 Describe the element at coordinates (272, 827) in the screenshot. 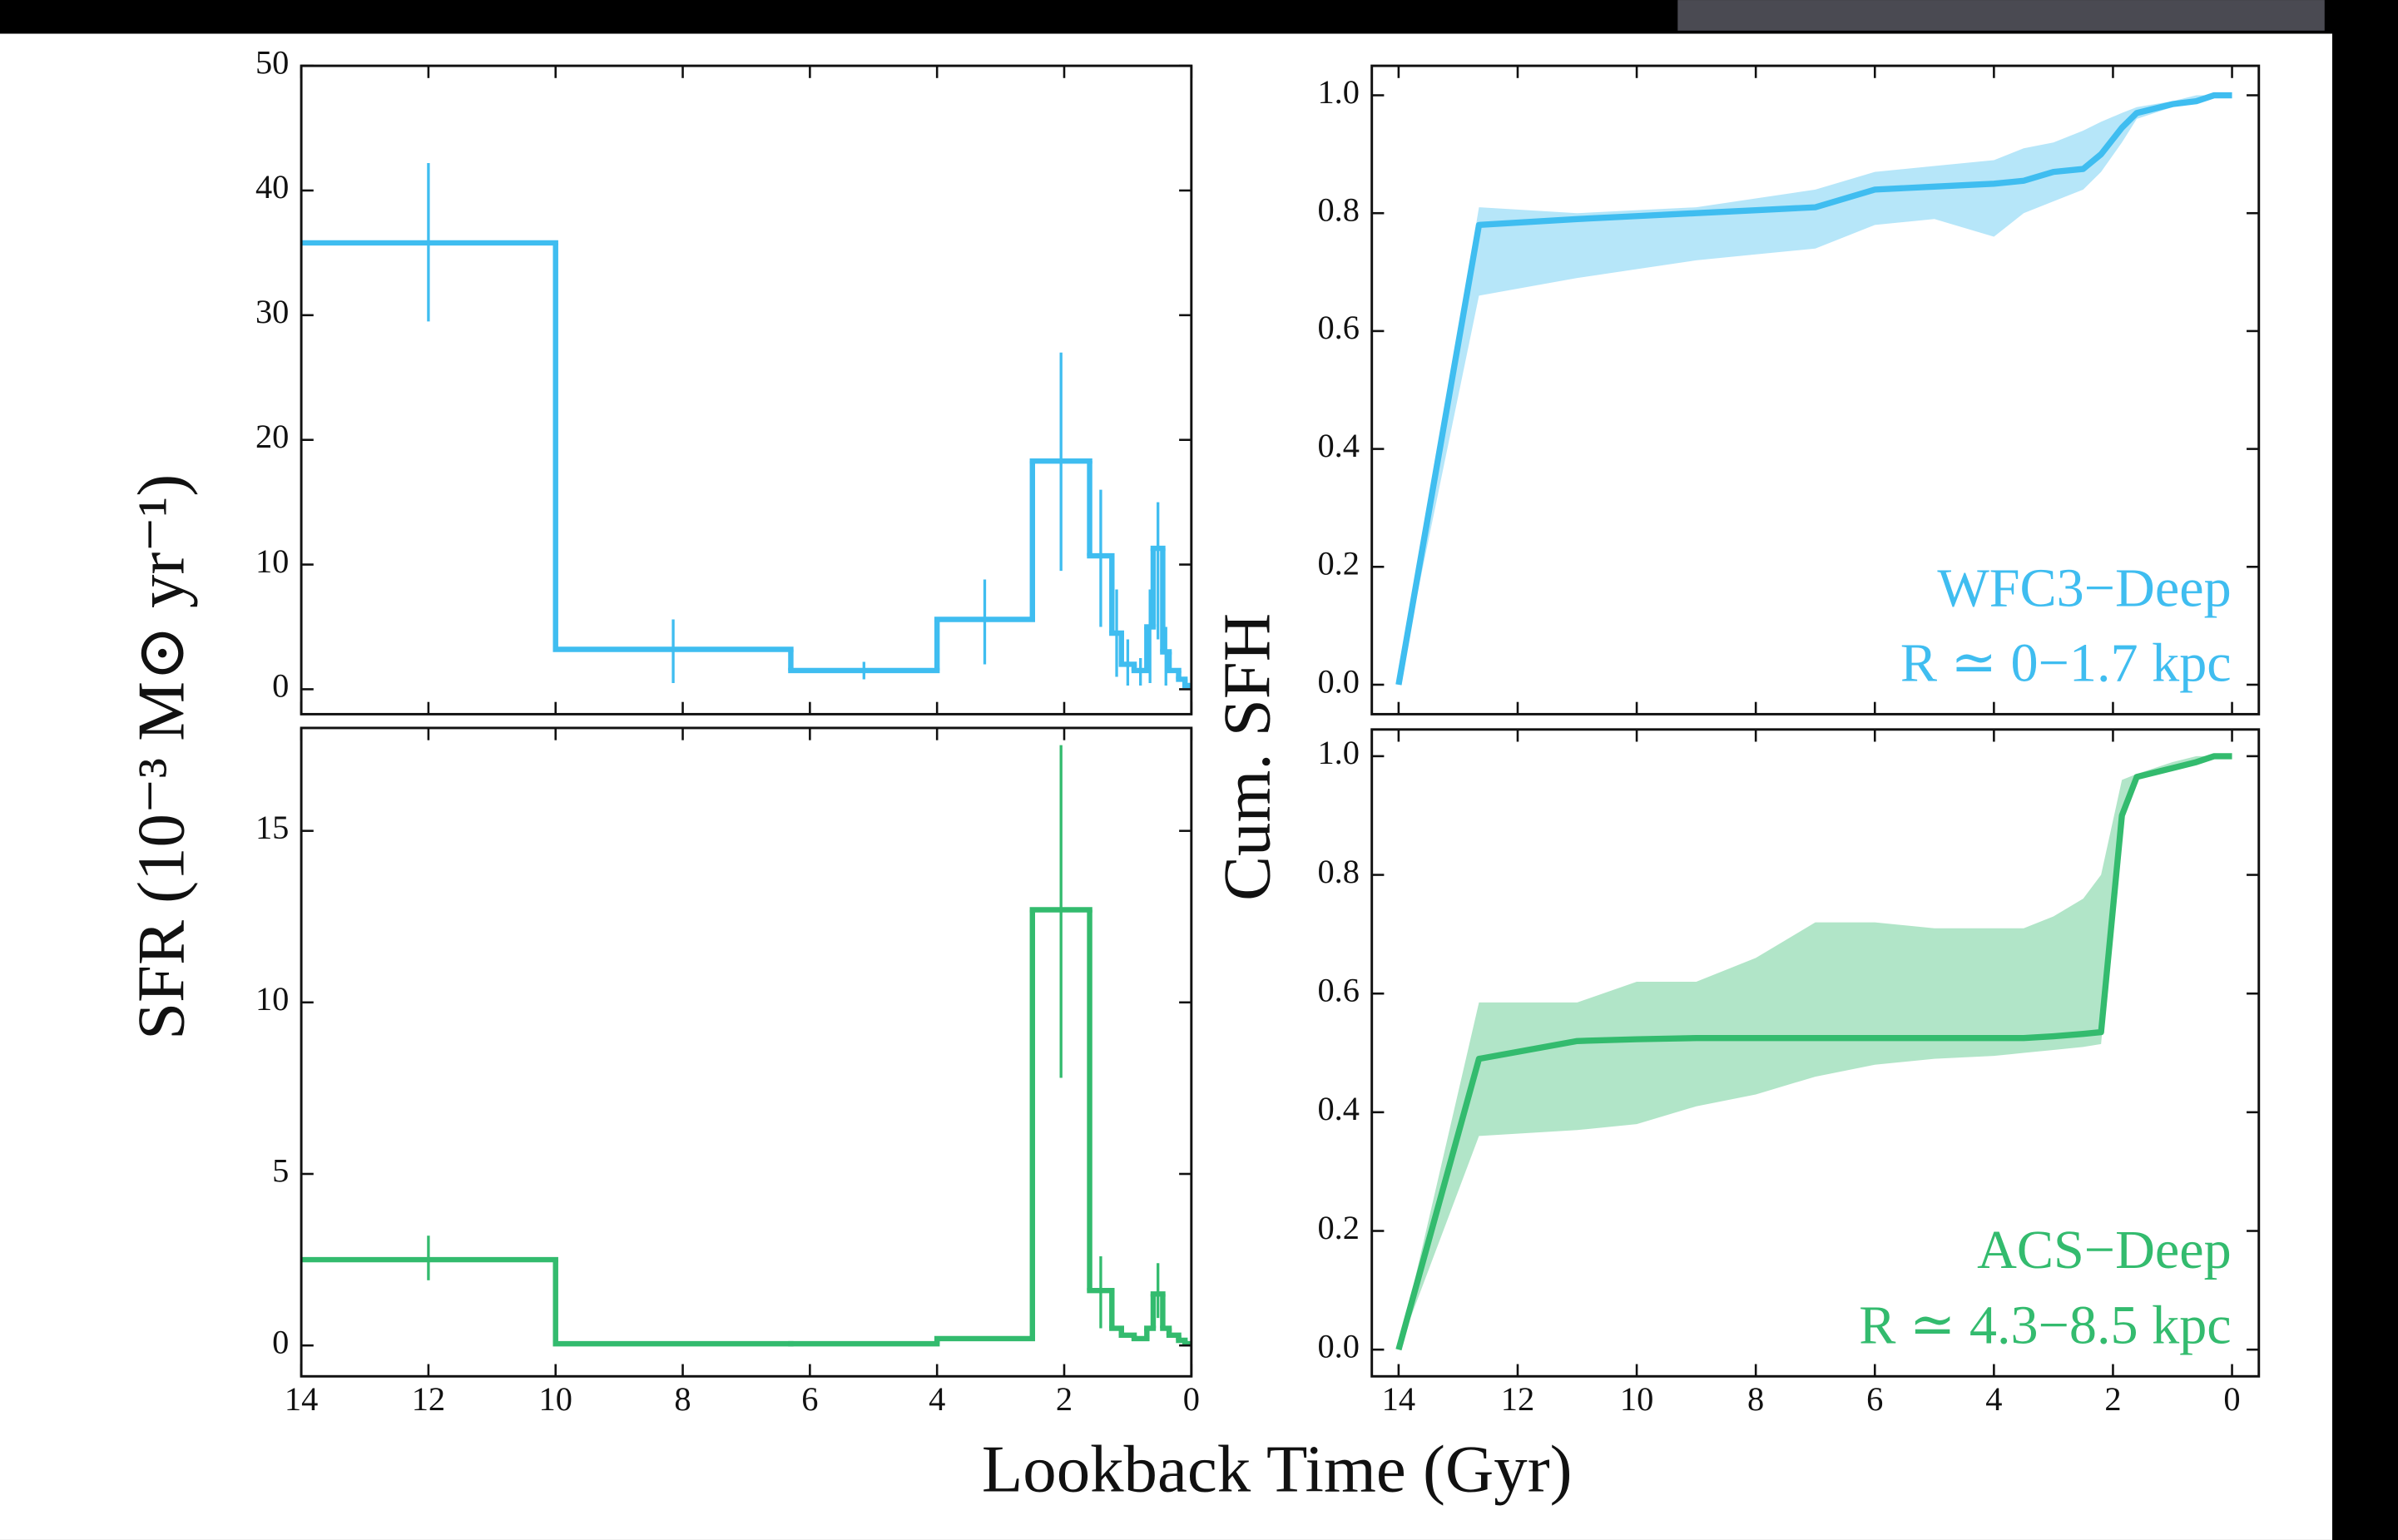

I see `y-tick-label: 15` at that location.